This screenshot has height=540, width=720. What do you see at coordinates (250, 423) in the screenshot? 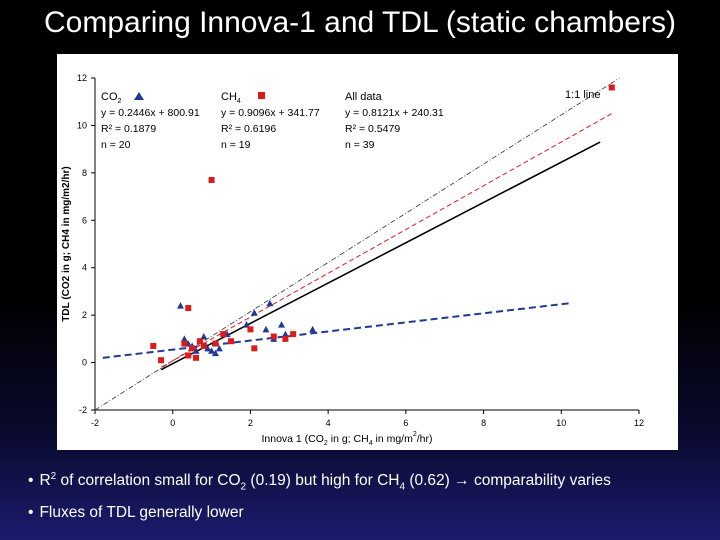
I see `x-tick-label: 2` at bounding box center [250, 423].